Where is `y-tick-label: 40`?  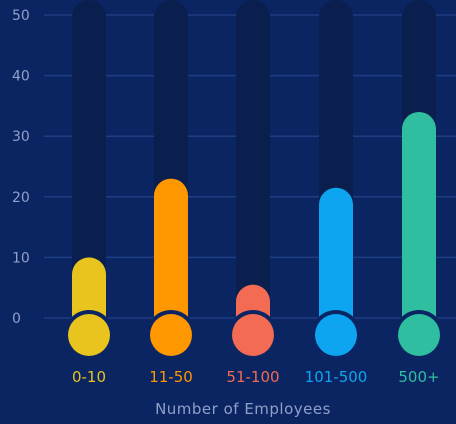 y-tick-label: 40 is located at coordinates (21, 77).